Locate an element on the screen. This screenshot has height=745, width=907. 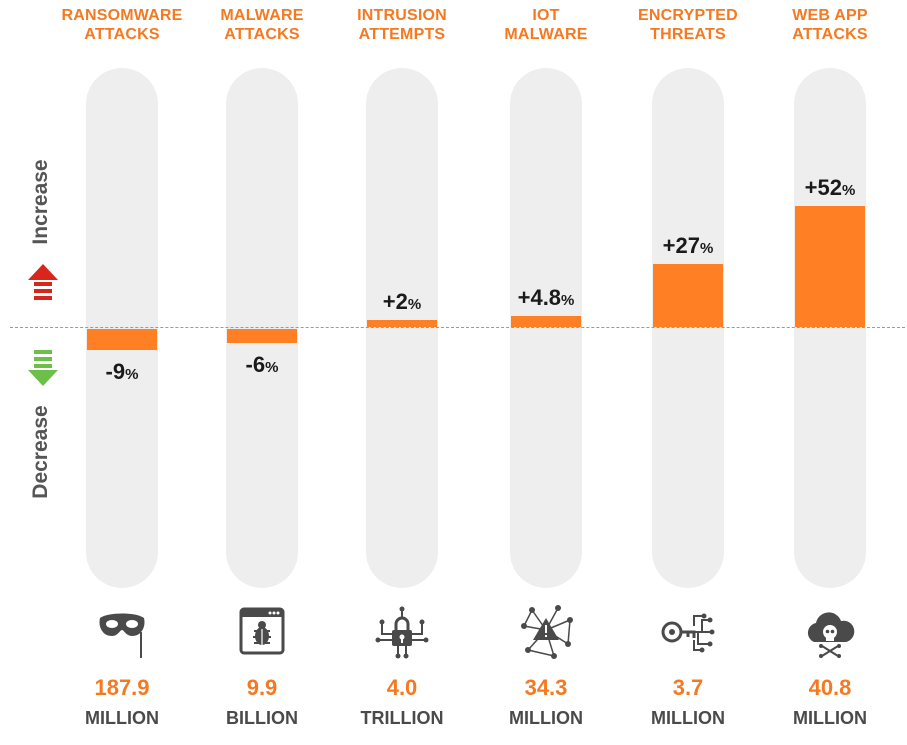
total-value-encrypted-threats: 3.7 is located at coordinates (688, 687).